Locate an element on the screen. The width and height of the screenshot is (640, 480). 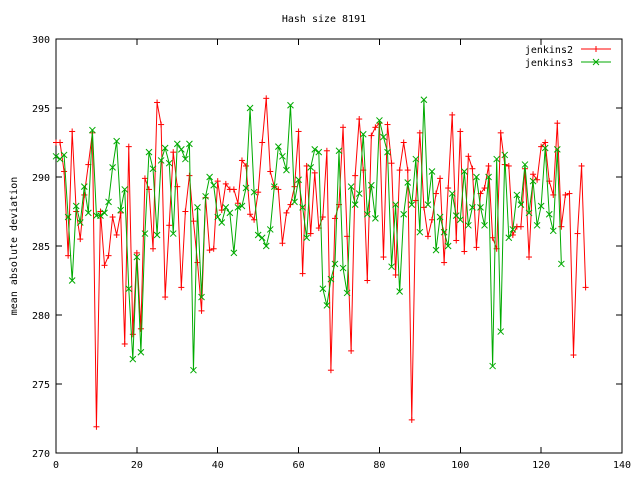
x-tick-label: 60 is located at coordinates (299, 465).